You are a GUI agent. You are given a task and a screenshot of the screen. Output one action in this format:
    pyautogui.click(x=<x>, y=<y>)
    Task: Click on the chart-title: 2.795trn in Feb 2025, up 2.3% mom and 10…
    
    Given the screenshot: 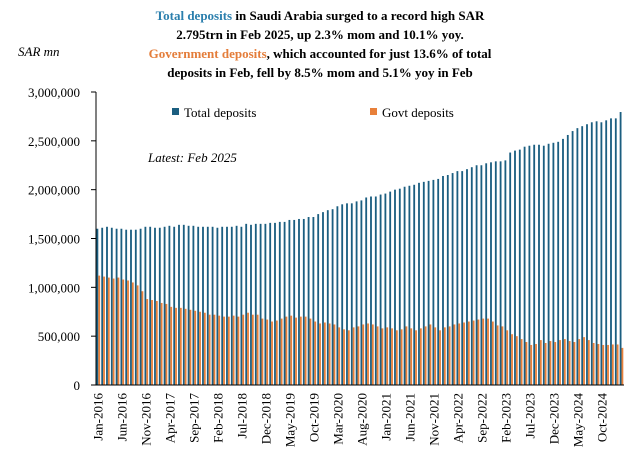 What is the action you would take?
    pyautogui.click(x=319, y=34)
    